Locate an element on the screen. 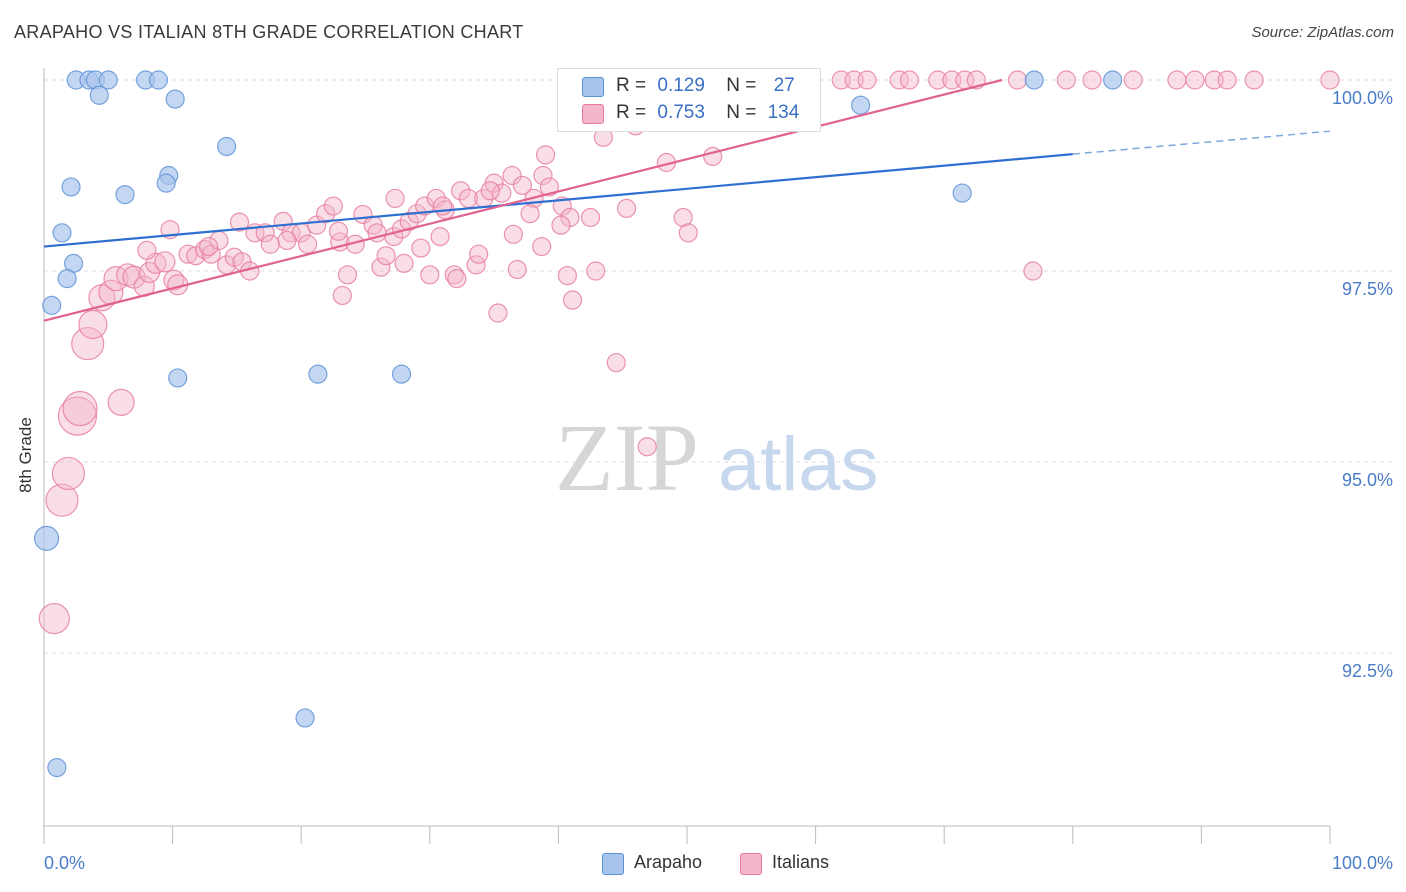 Image resolution: width=1406 pixels, height=892 pixels. arapaho-trend-extension is located at coordinates (1201, 142).